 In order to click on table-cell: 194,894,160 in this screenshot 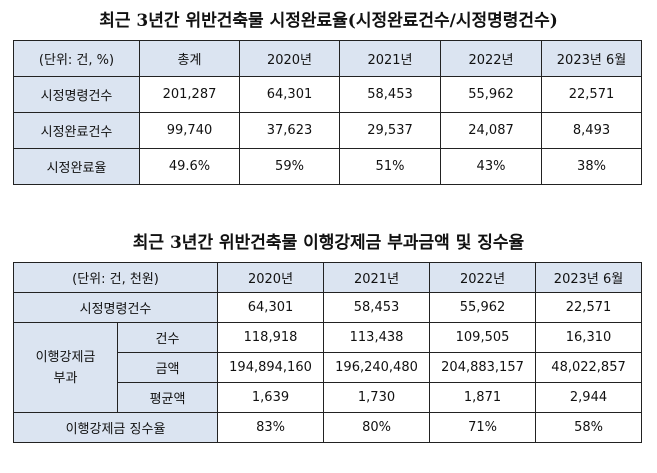, I will do `click(271, 367)`.